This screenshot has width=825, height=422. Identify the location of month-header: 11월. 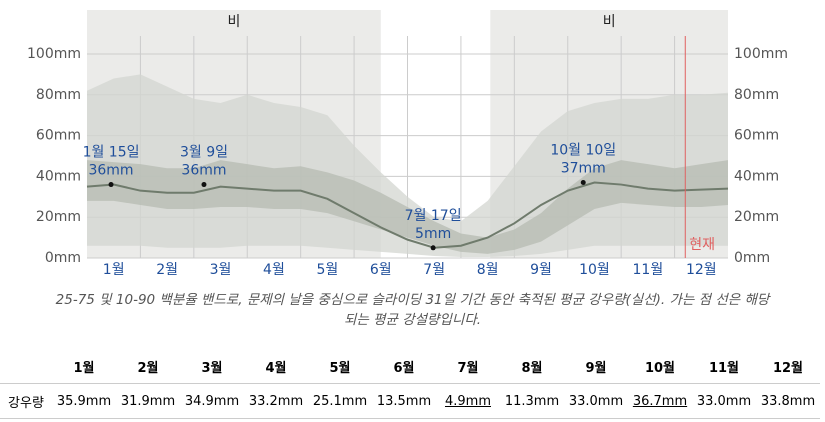
(724, 368).